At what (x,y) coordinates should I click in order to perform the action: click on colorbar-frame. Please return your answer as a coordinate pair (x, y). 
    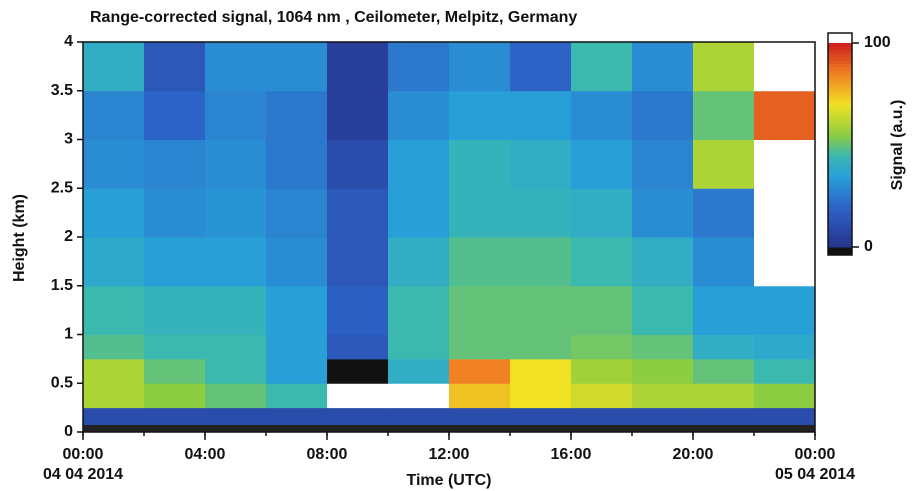
    Looking at the image, I should click on (840, 144).